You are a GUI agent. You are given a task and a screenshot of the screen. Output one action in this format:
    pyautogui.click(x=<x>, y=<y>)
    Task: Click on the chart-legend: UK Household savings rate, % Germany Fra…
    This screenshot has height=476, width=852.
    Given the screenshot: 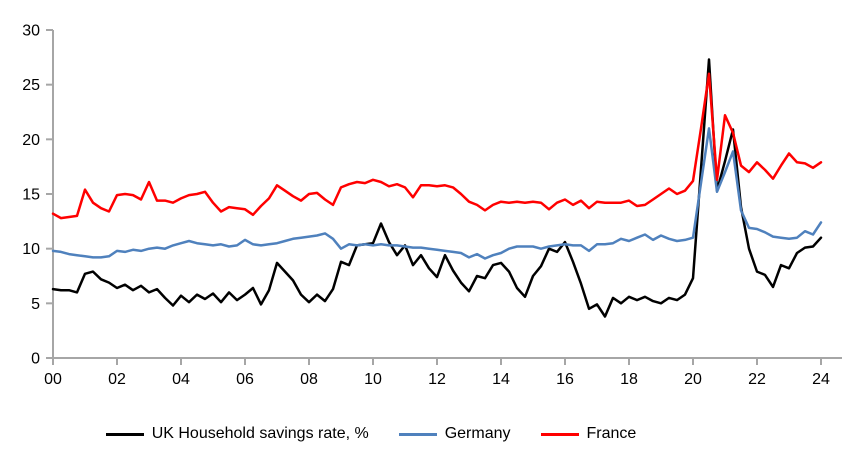 What is the action you would take?
    pyautogui.click(x=398, y=434)
    